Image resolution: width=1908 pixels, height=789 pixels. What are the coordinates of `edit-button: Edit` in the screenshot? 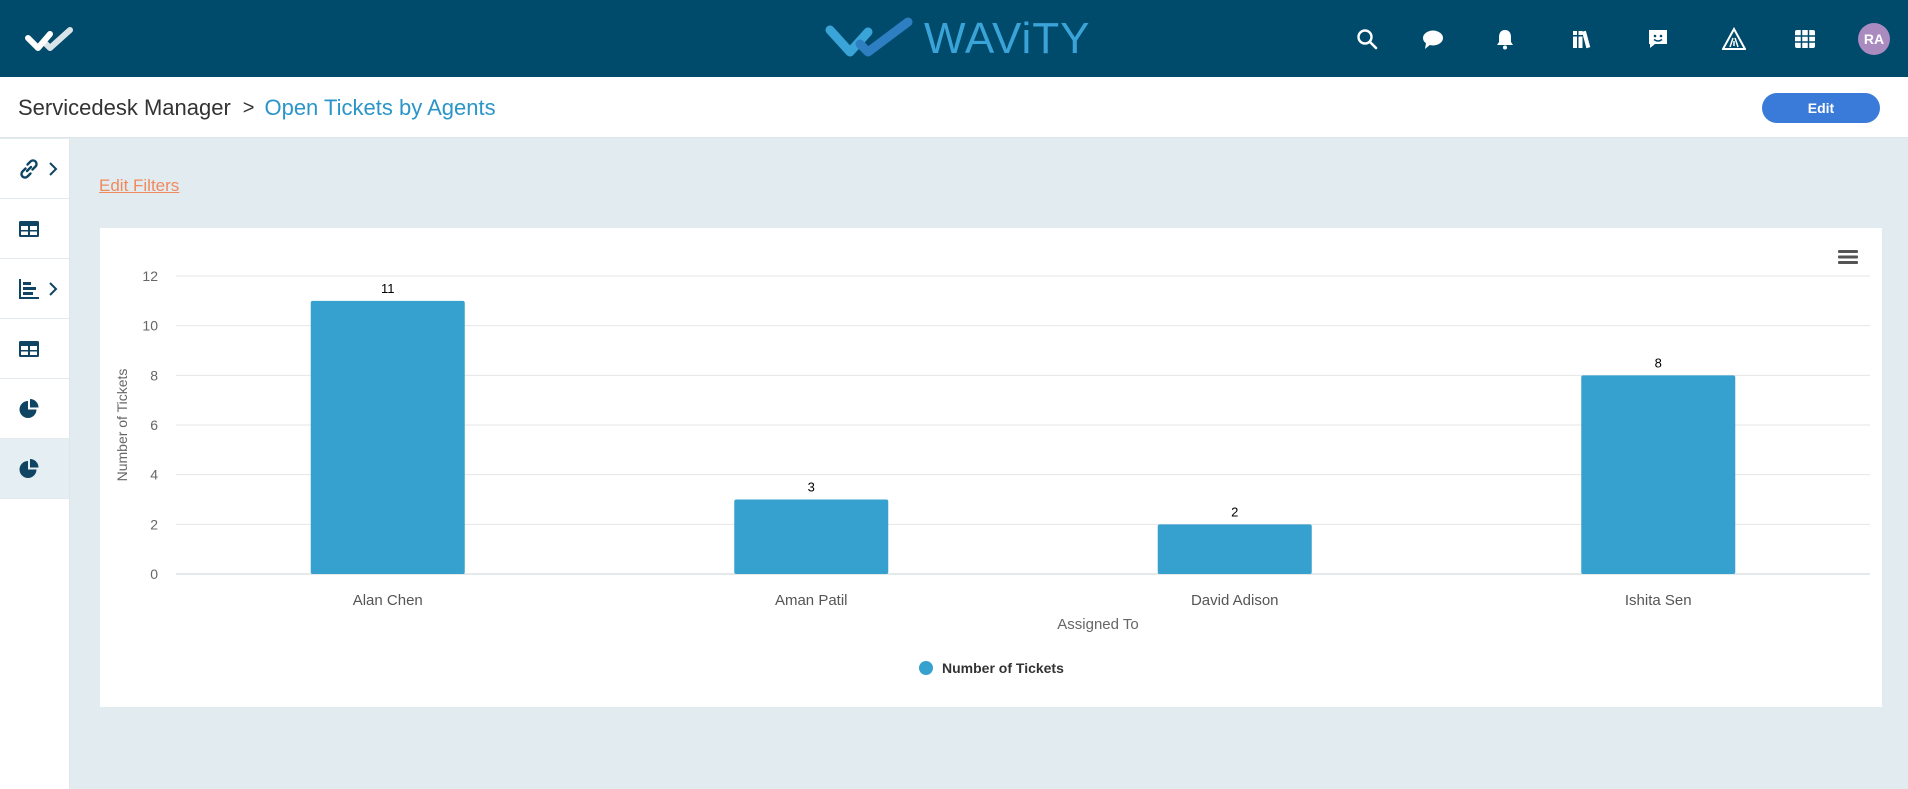 It's located at (1821, 108).